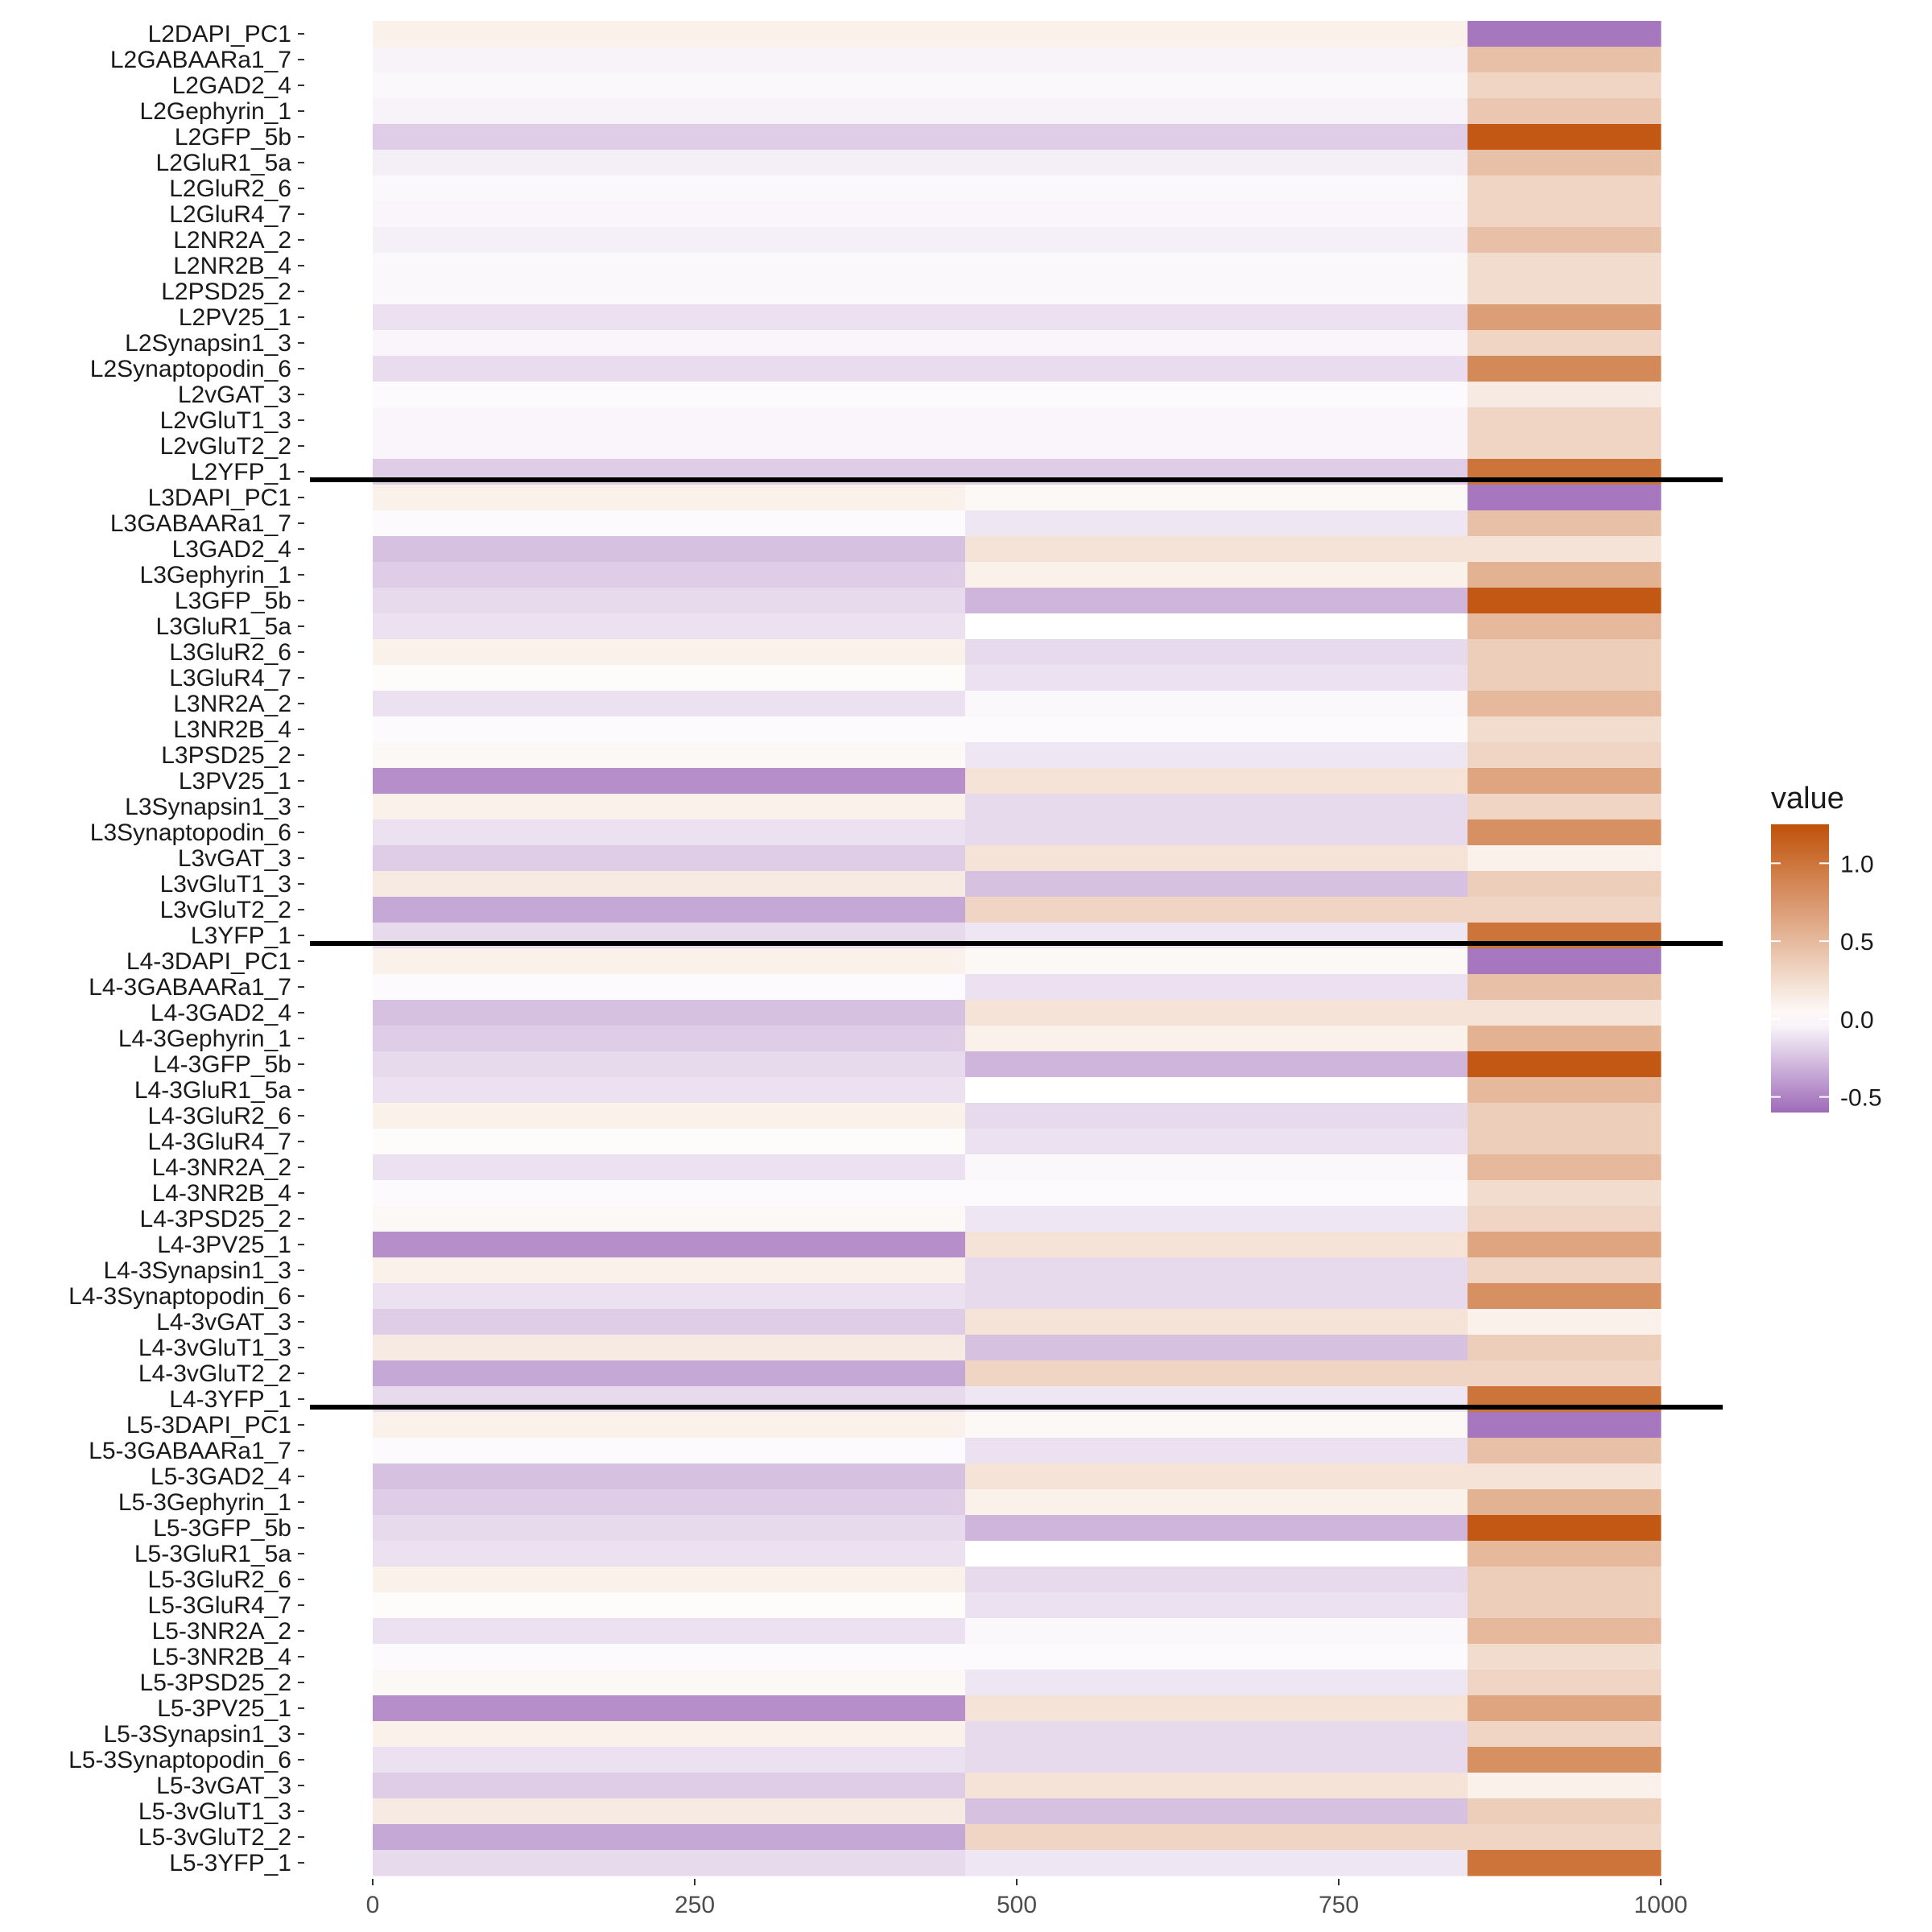 The width and height of the screenshot is (1932, 1932). Describe the element at coordinates (224, 1245) in the screenshot. I see `y-tick-label: L4-3PV25_1` at that location.